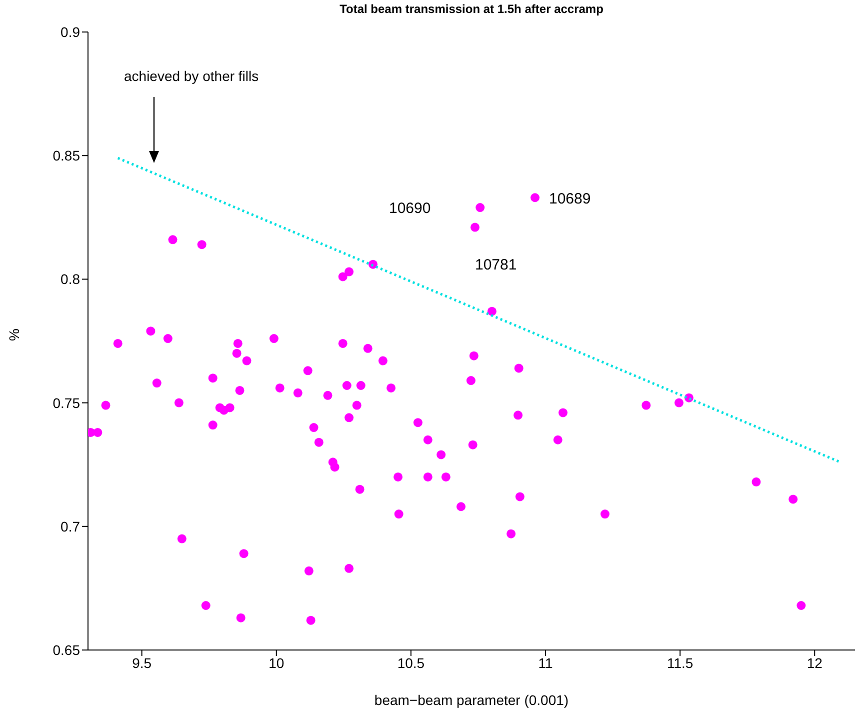 This screenshot has height=711, width=865. What do you see at coordinates (570, 199) in the screenshot?
I see `annotation: 10689` at bounding box center [570, 199].